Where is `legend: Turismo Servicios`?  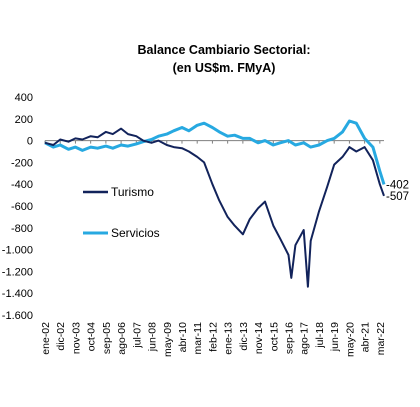
legend: Turismo Servicios is located at coordinates (121, 212).